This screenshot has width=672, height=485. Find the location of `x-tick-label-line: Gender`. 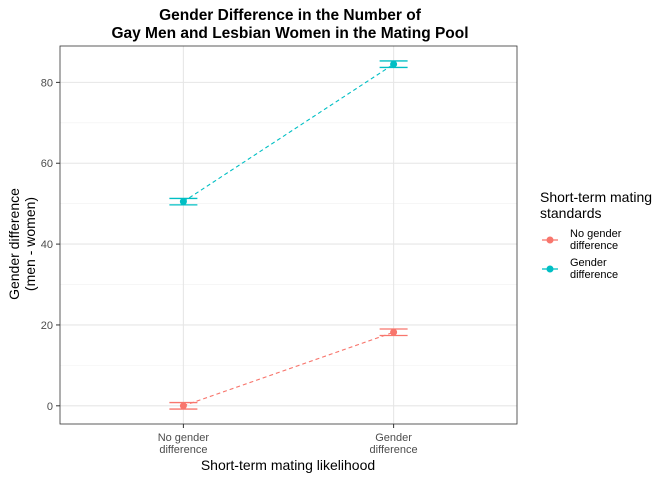

x-tick-label-line: Gender is located at coordinates (393, 438).